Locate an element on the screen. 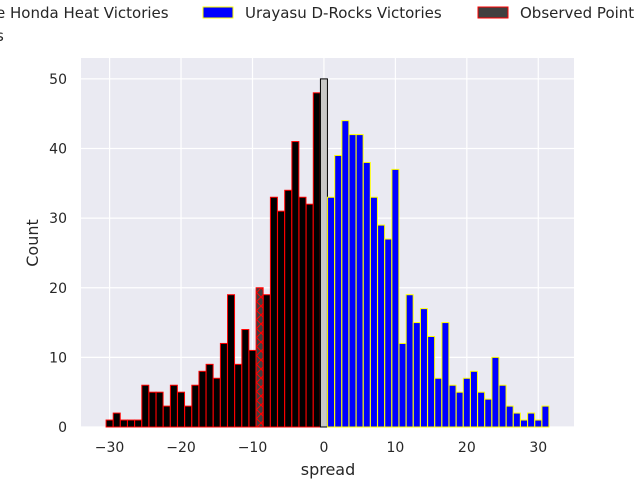 This screenshot has width=640, height=485. y-tick-label: 20 is located at coordinates (58, 289).